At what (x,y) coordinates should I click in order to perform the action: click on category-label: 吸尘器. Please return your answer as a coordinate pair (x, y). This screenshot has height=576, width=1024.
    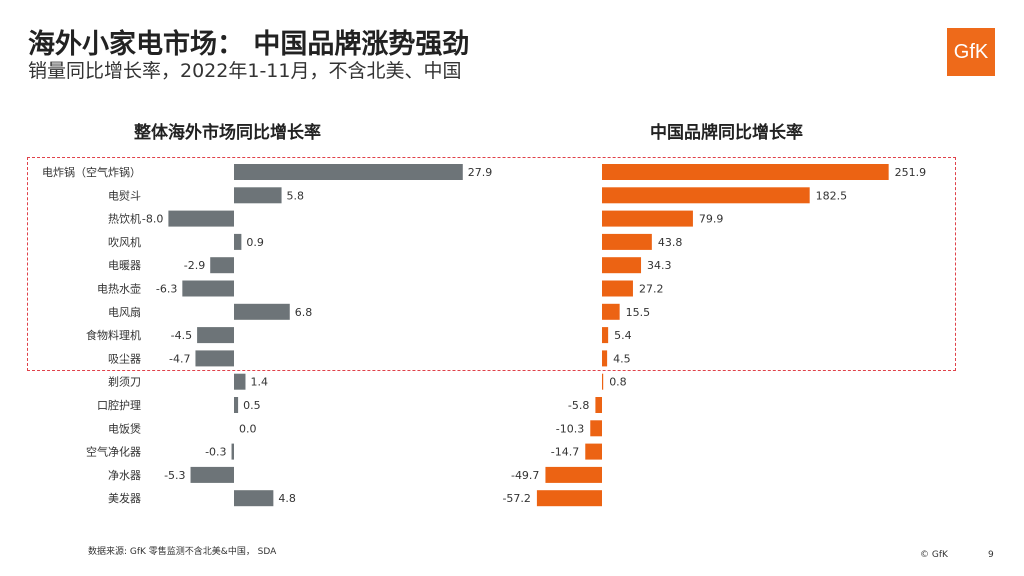
    Looking at the image, I should click on (124, 358).